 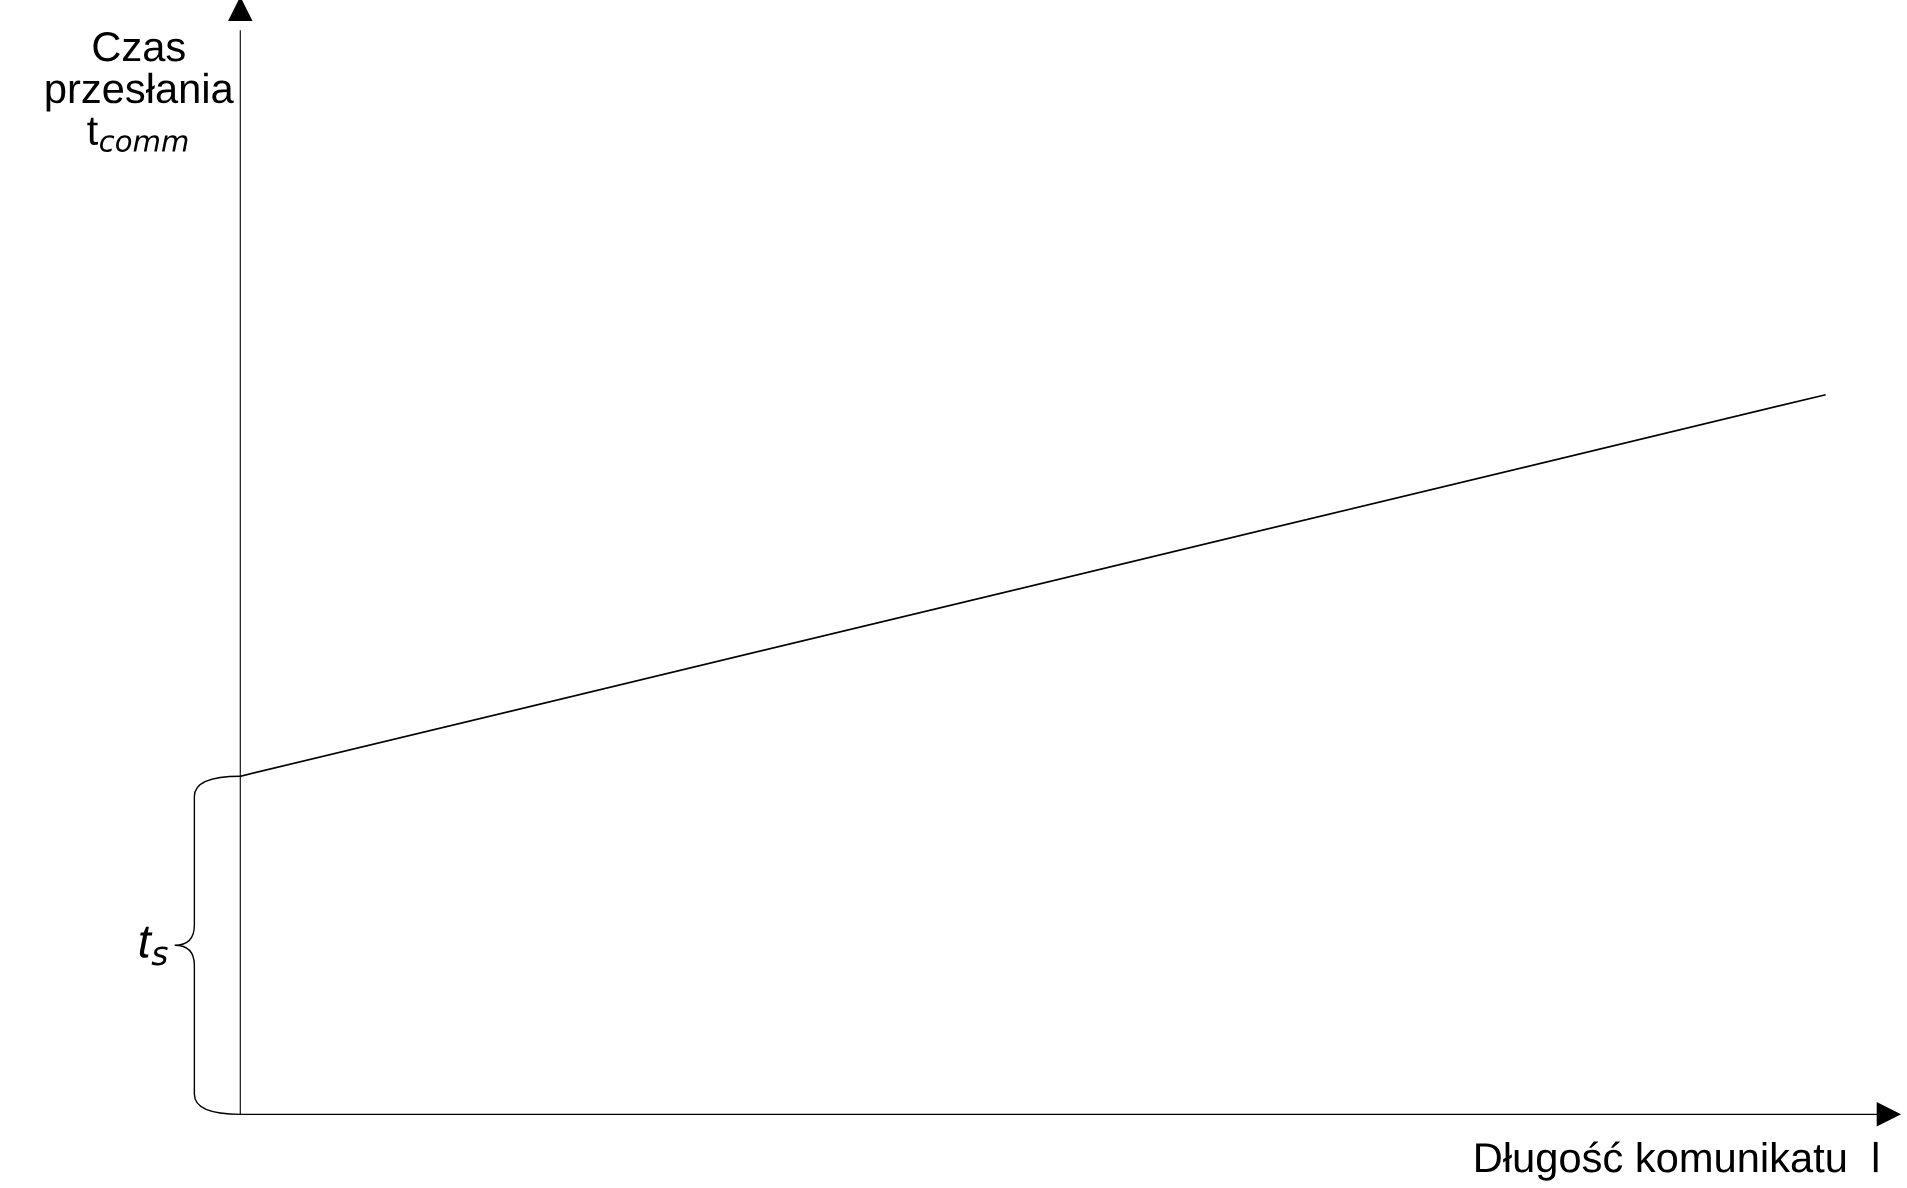 I want to click on x-axis-title: Długość komunikatu l, so click(x=1677, y=1161).